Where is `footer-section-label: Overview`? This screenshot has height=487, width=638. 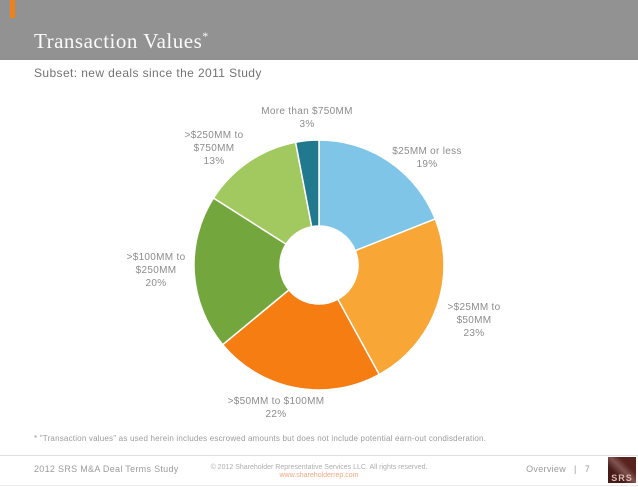 footer-section-label: Overview is located at coordinates (546, 469).